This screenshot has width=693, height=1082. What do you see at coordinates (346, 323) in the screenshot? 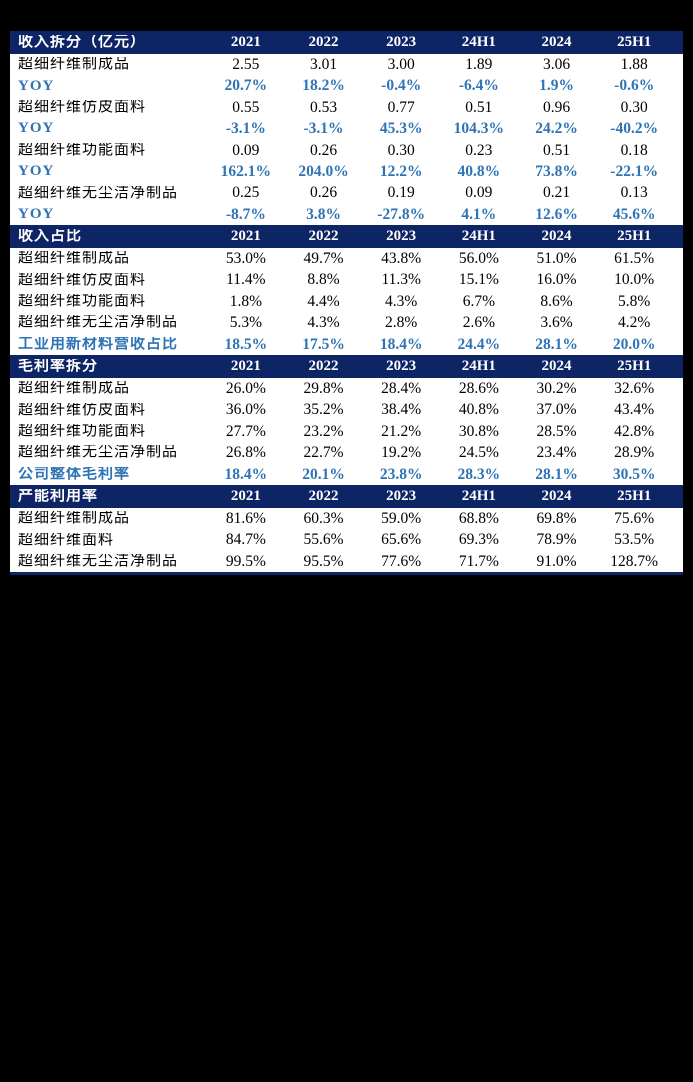
I see `table-row: 超细纤维无尘洁净制品 5.3% 4.3% 2.8% 2.6% 3.6% 4.2%` at bounding box center [346, 323].